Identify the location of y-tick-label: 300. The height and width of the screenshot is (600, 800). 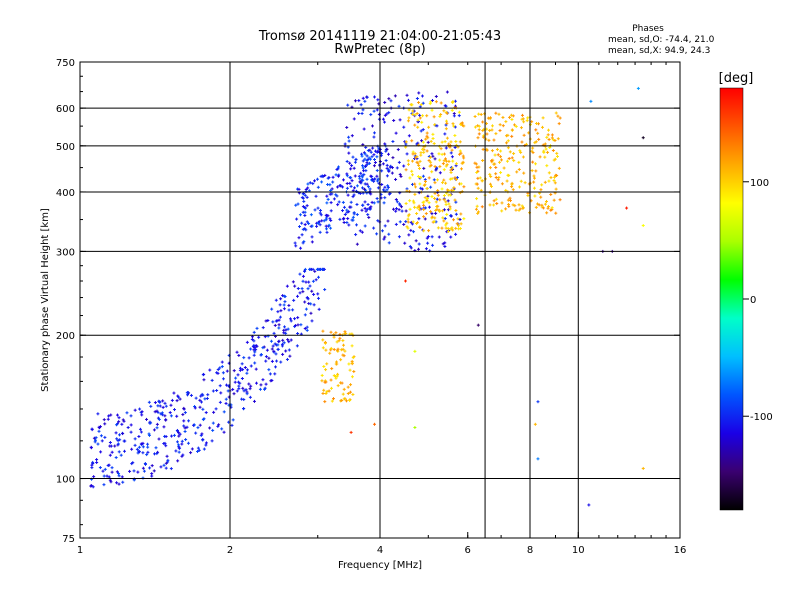
(65, 252).